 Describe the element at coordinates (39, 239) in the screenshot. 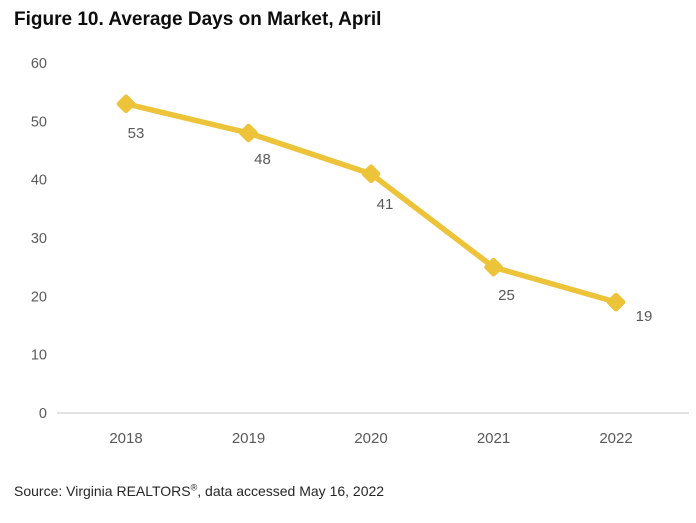

I see `y-axis-tick-label: 30` at that location.